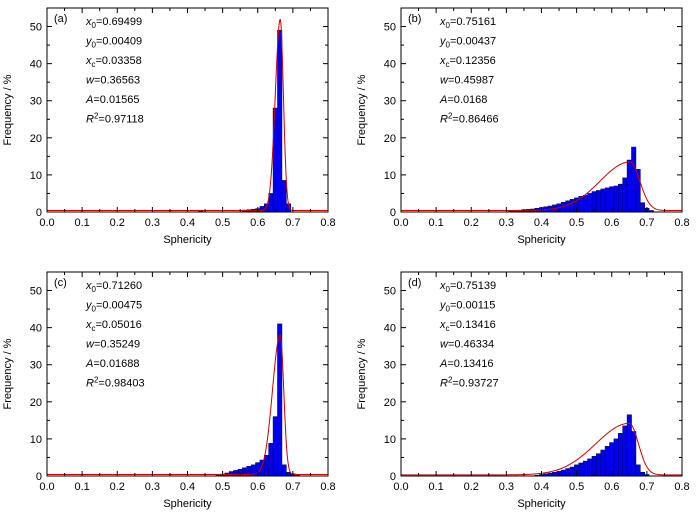 The height and width of the screenshot is (515, 700). Describe the element at coordinates (467, 62) in the screenshot. I see `fit-parameter: xc=0.12356` at that location.